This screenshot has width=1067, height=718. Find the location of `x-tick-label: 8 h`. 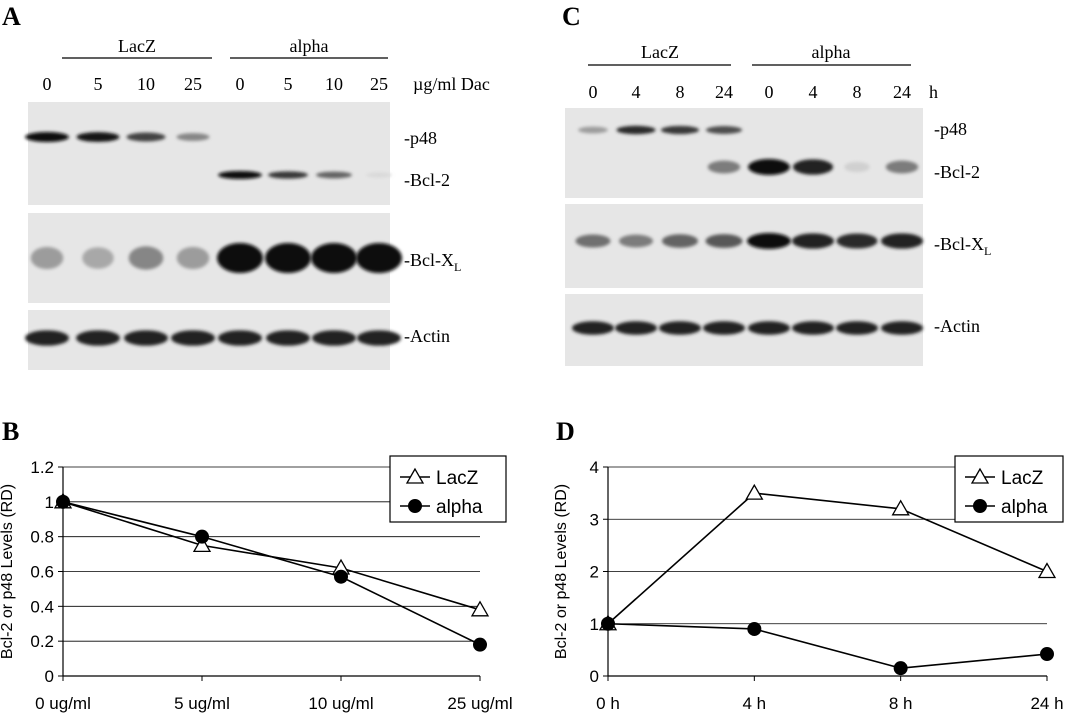

x-tick-label: 8 h is located at coordinates (901, 703).